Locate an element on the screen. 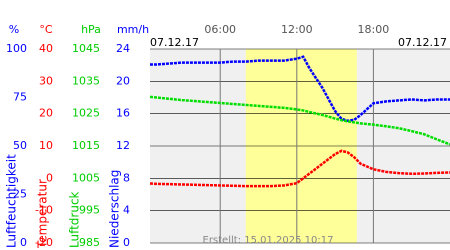 This screenshot has width=450, height=250. axis-unit: % is located at coordinates (14, 29).